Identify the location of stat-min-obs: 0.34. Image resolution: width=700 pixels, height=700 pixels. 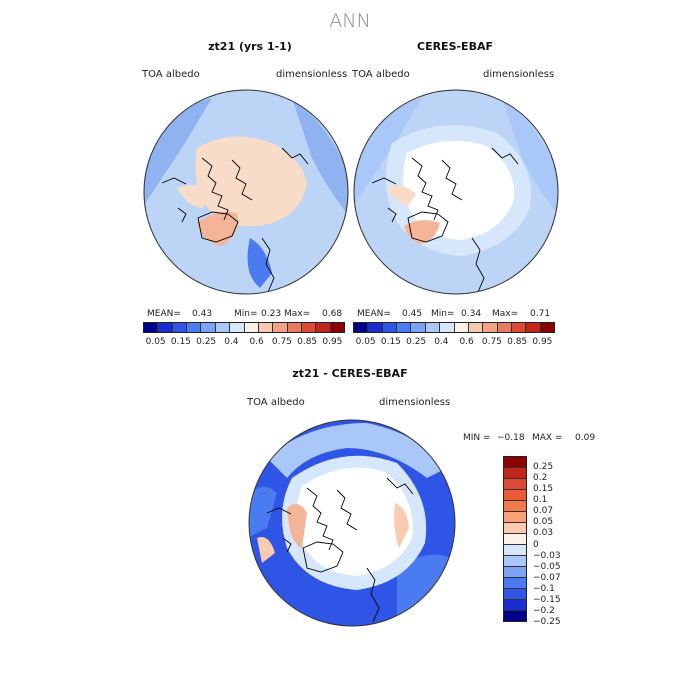
(471, 314).